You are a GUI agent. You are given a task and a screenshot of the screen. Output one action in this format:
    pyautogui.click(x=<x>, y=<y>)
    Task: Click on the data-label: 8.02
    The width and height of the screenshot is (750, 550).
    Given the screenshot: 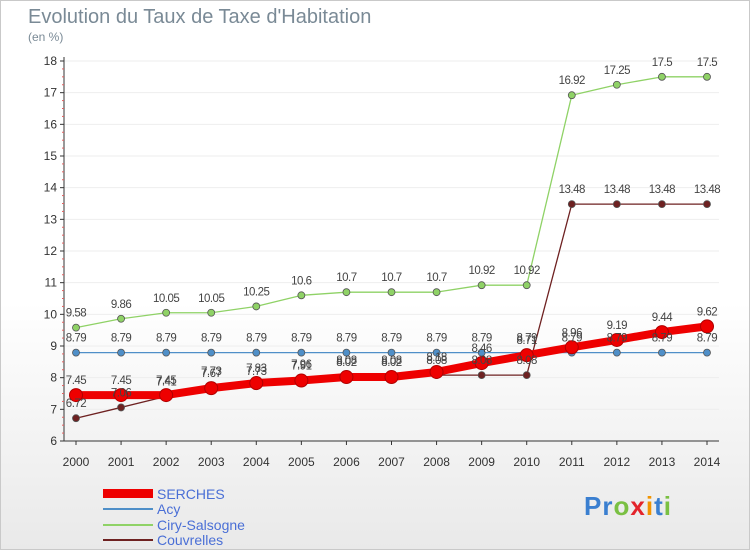 What is the action you would take?
    pyautogui.click(x=346, y=363)
    